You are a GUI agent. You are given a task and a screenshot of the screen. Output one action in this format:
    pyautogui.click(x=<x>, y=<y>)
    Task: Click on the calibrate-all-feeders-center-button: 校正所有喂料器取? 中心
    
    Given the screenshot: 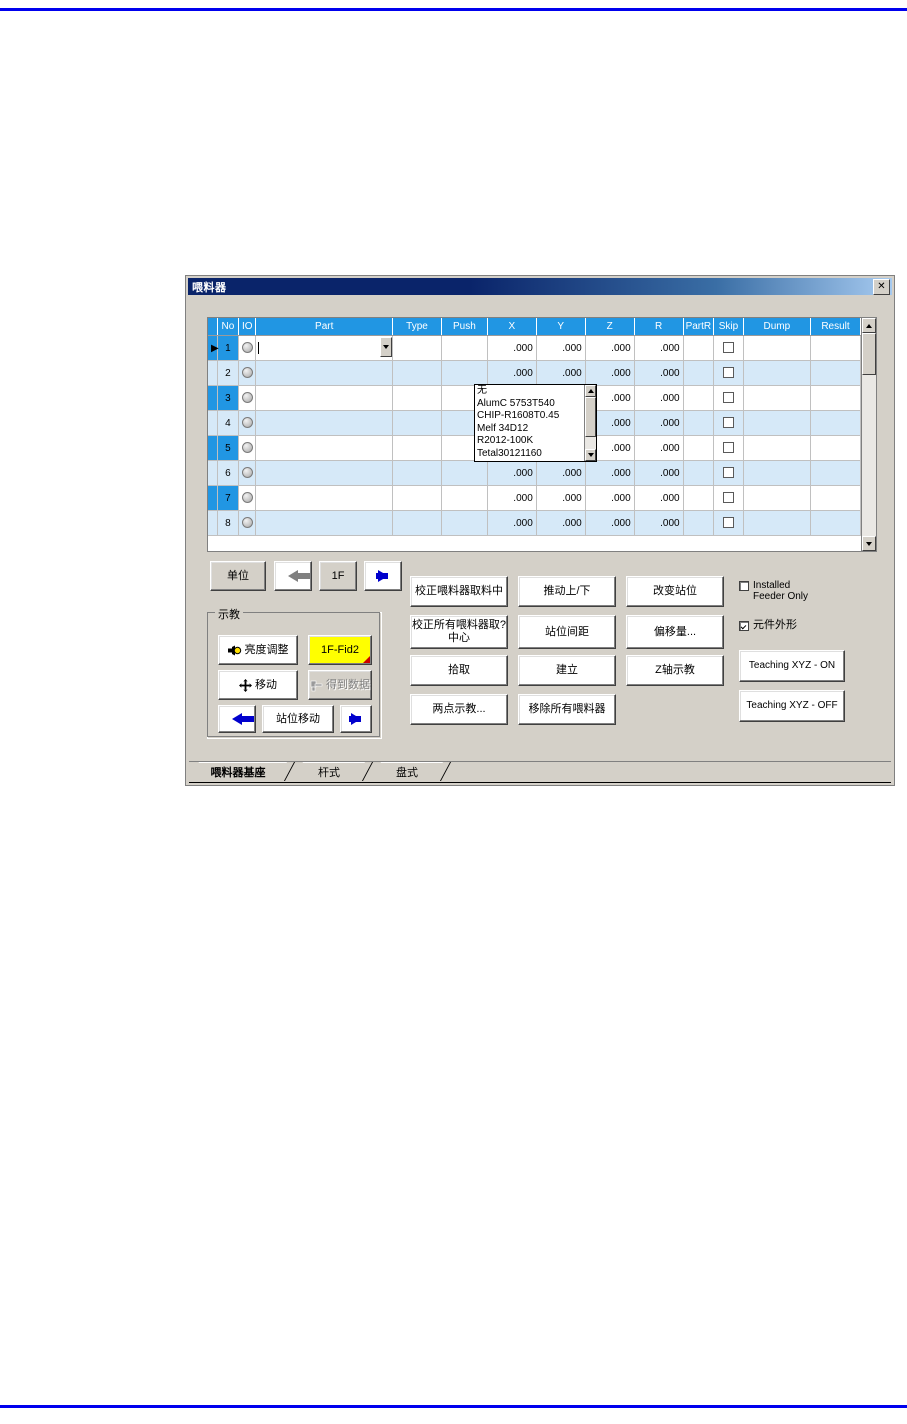 What is the action you would take?
    pyautogui.click(x=459, y=632)
    